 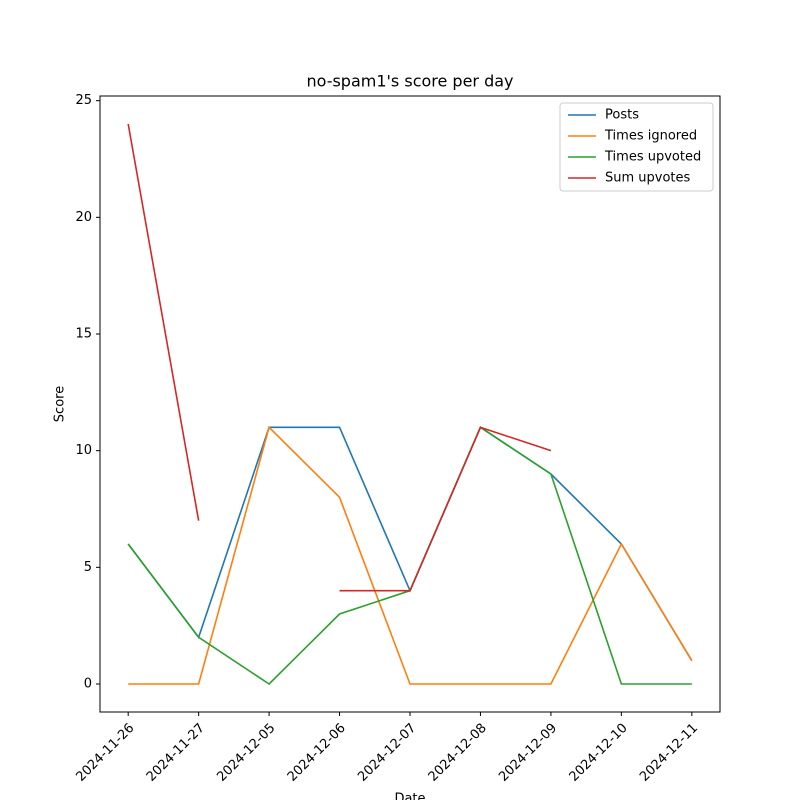 I want to click on x-tick-label: 2024-11-26, so click(x=105, y=753).